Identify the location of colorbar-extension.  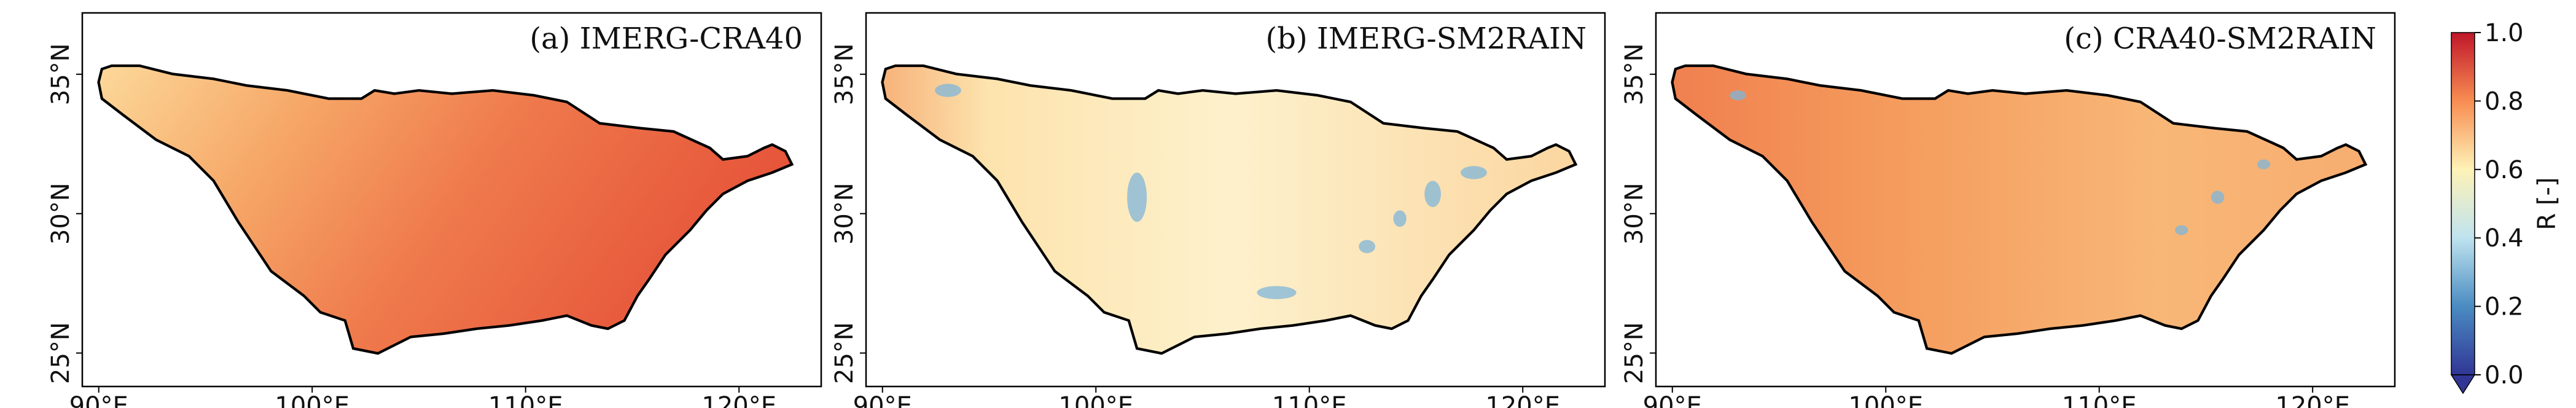
(2463, 384).